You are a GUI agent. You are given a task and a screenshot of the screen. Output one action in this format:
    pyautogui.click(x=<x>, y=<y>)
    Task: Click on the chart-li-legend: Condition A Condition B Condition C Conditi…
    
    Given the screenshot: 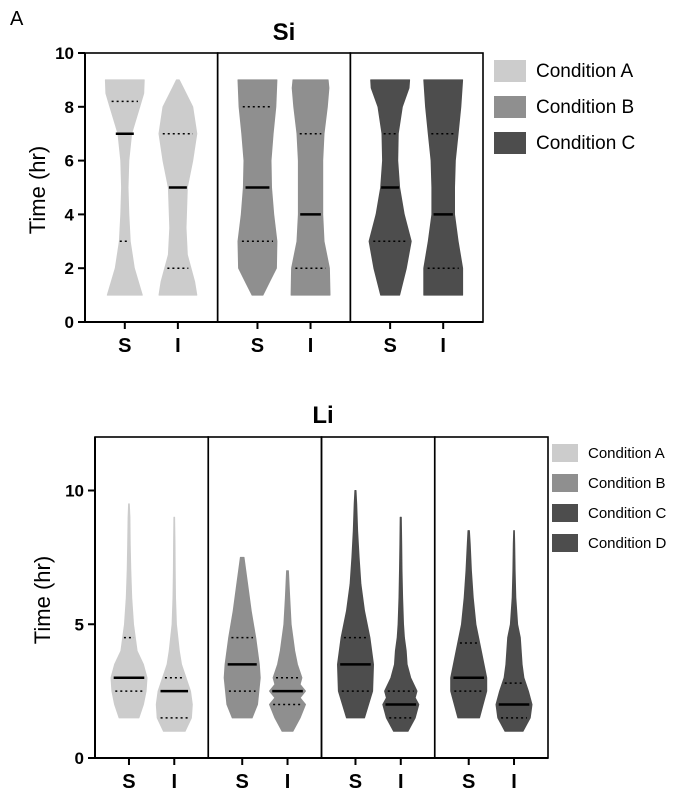 What is the action you would take?
    pyautogui.click(x=609, y=498)
    